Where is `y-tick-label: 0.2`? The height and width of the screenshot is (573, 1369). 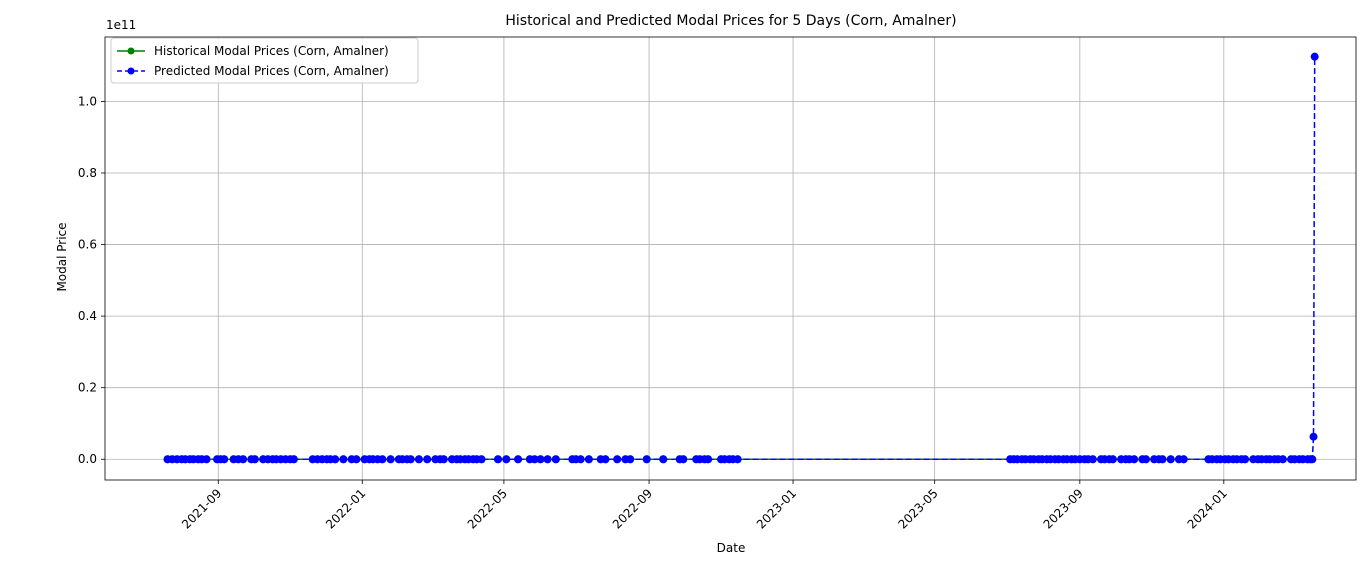 y-tick-label: 0.2 is located at coordinates (87, 388).